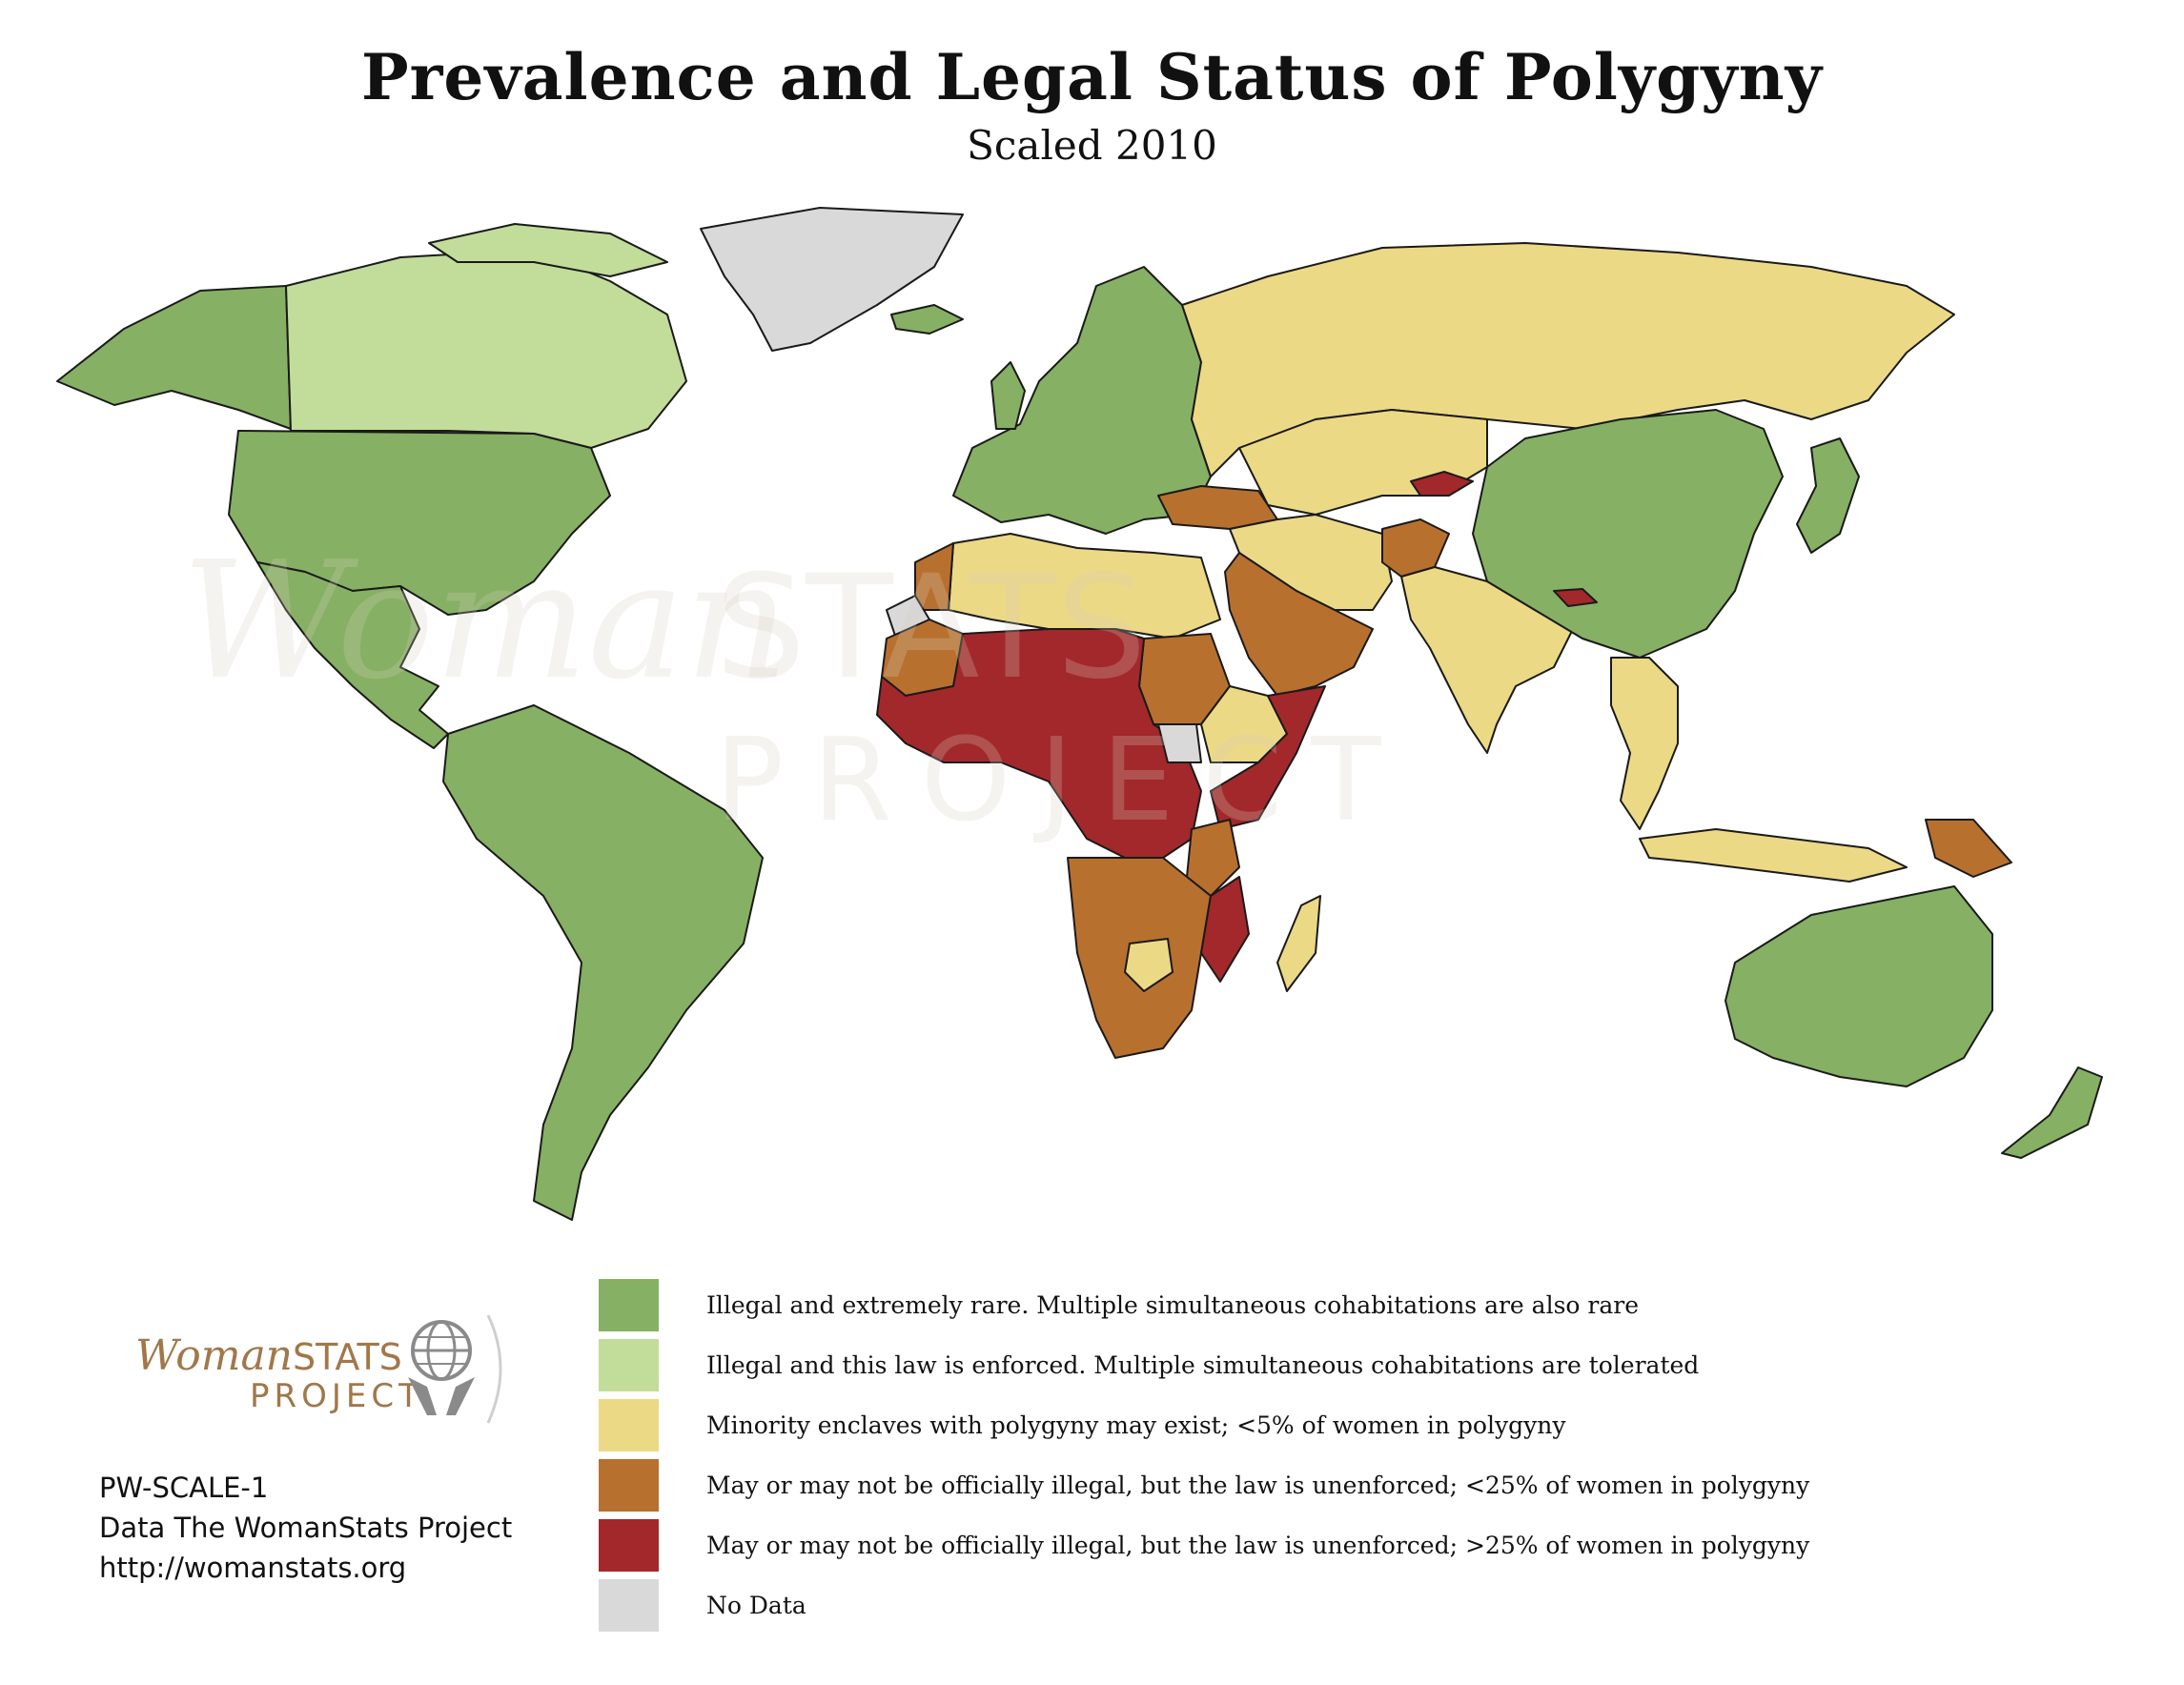 This screenshot has width=2184, height=1685. What do you see at coordinates (1039, 743) in the screenshot?
I see `region-west-central-africa` at bounding box center [1039, 743].